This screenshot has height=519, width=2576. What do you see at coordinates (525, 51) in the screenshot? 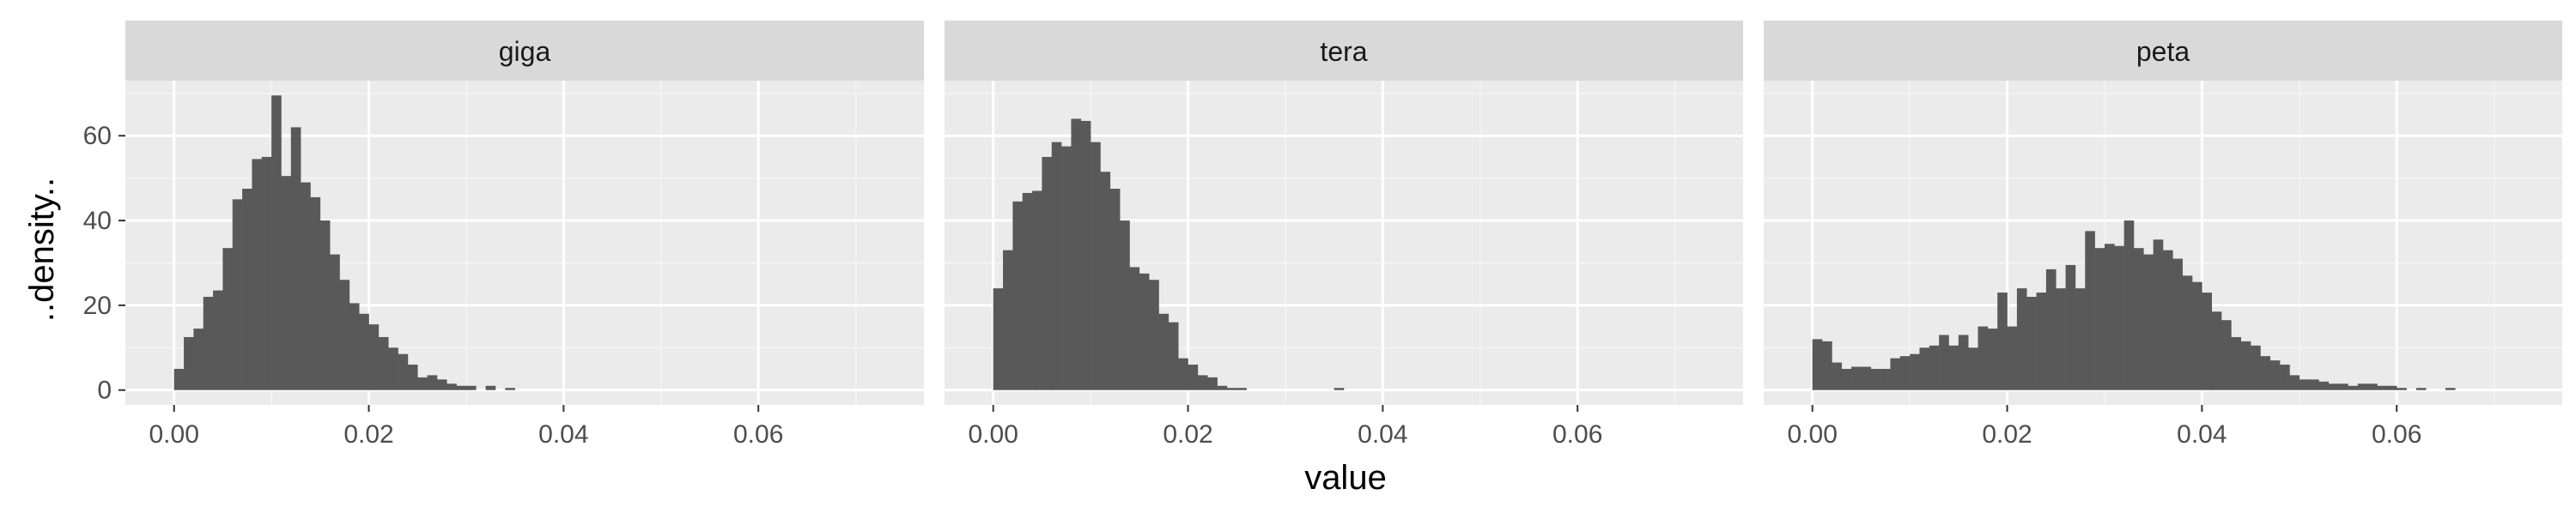
I see `facet-strip-label: giga` at bounding box center [525, 51].